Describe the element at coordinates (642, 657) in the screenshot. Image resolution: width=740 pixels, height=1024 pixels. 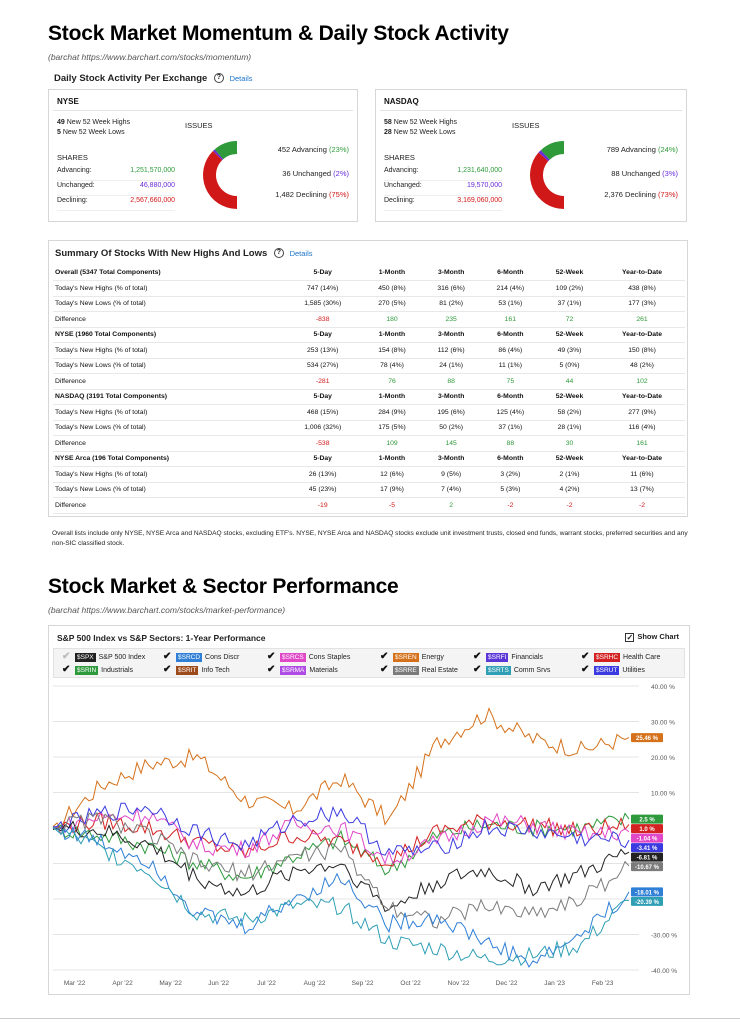
I see `series-name: Health Care` at that location.